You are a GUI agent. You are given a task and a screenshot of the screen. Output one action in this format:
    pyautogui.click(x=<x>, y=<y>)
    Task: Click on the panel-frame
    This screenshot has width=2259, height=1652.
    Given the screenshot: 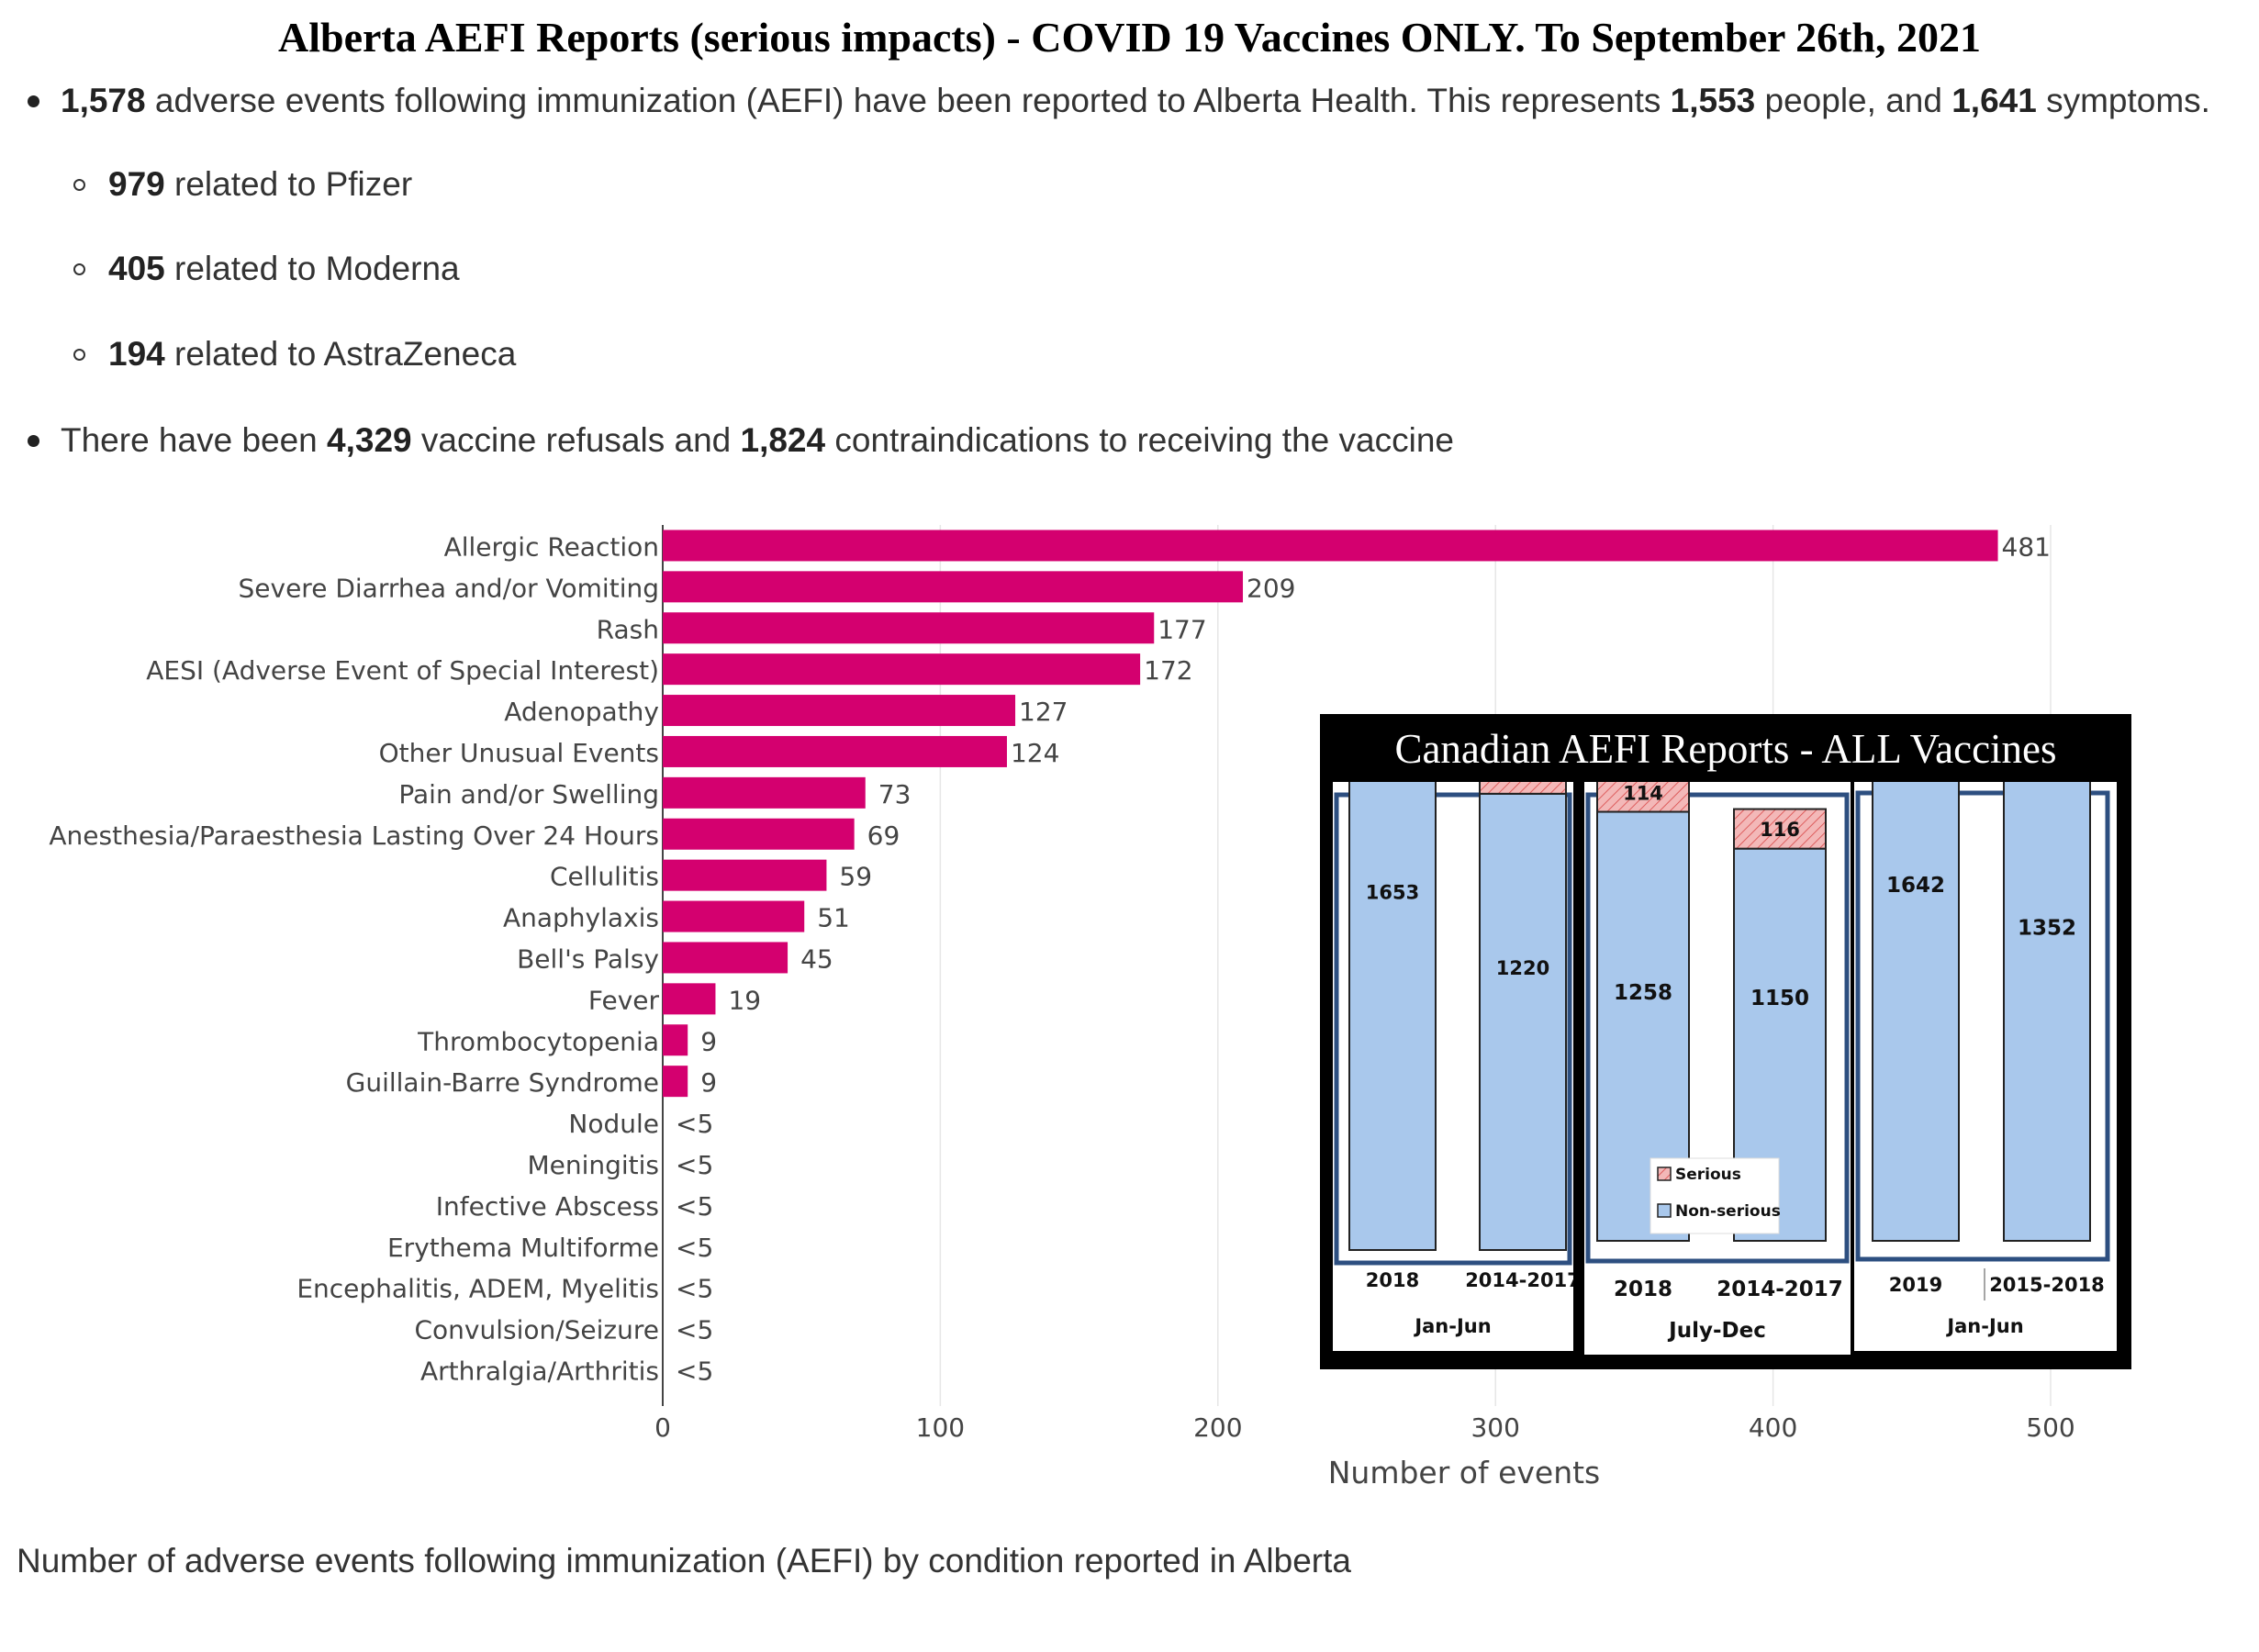 What is the action you would take?
    pyautogui.click(x=1453, y=1029)
    